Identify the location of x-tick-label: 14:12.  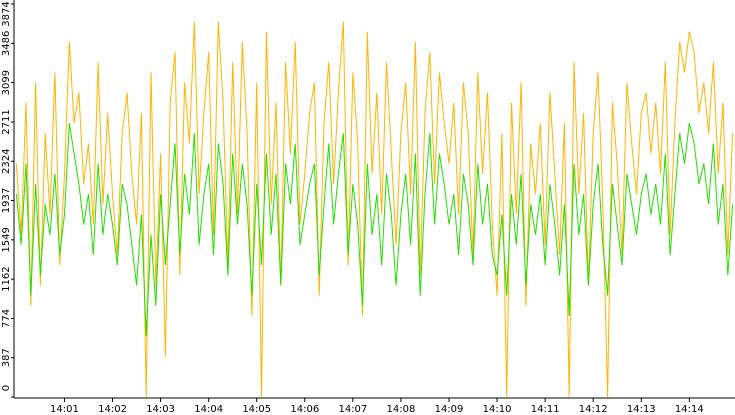
(593, 409).